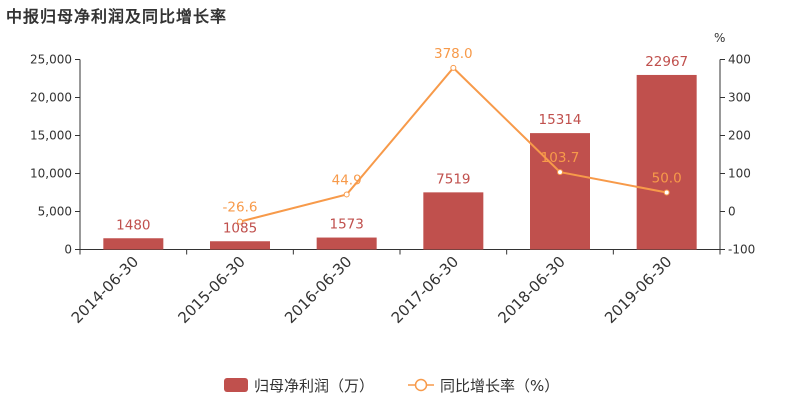  What do you see at coordinates (133, 225) in the screenshot?
I see `bar-value-label: 1480` at bounding box center [133, 225].